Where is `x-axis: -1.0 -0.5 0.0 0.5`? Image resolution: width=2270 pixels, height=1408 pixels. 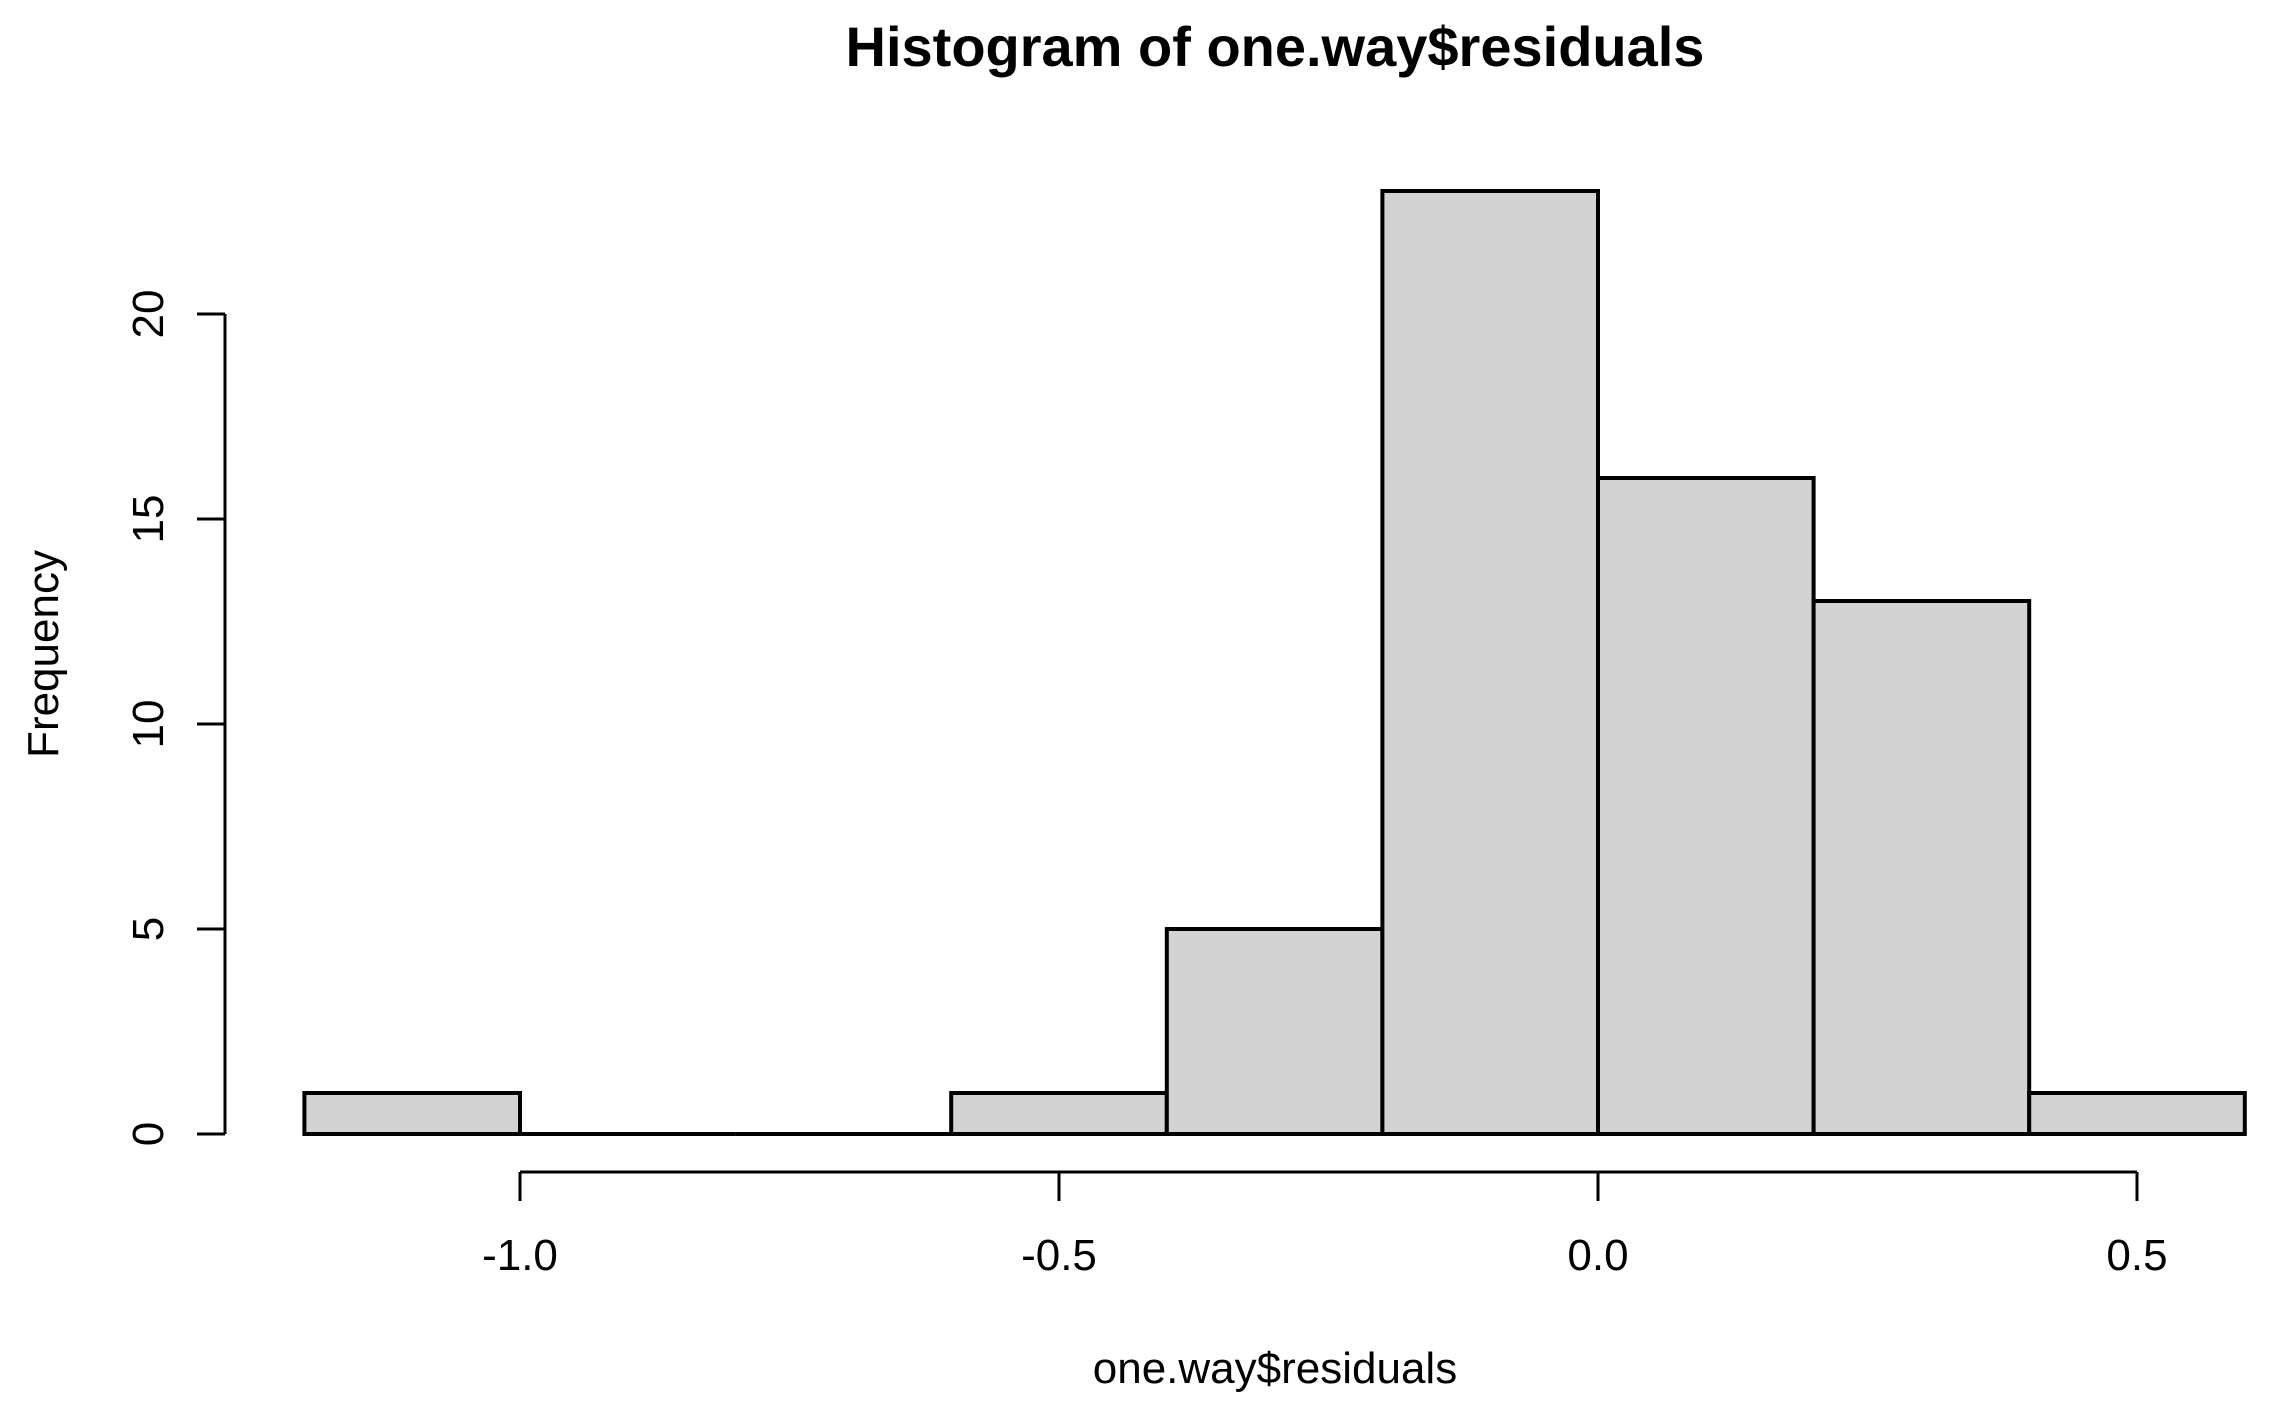 x-axis: -1.0 -0.5 0.0 0.5 is located at coordinates (1325, 1225).